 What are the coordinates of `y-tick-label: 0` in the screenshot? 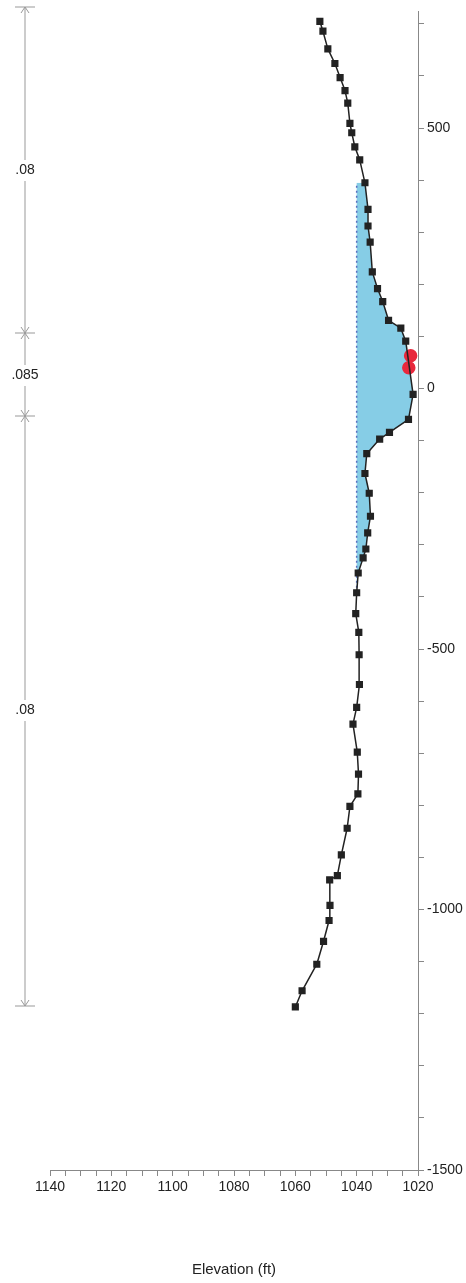 It's located at (431, 387).